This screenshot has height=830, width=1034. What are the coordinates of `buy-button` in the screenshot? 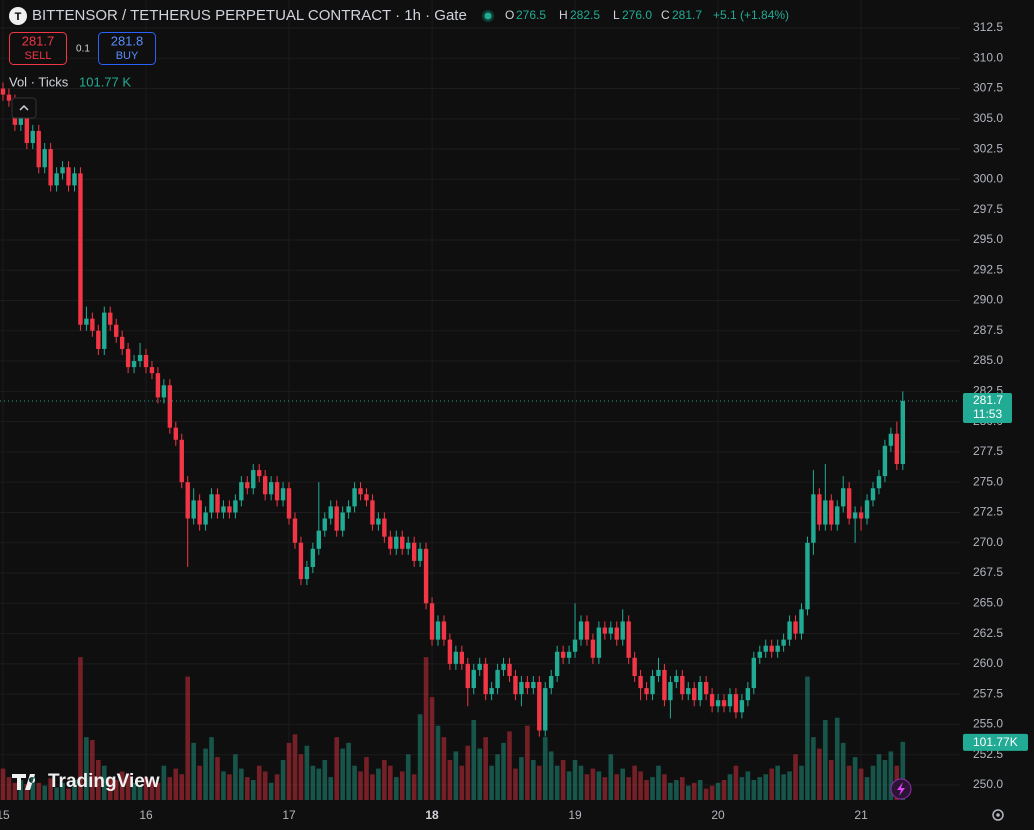 It's located at (127, 48).